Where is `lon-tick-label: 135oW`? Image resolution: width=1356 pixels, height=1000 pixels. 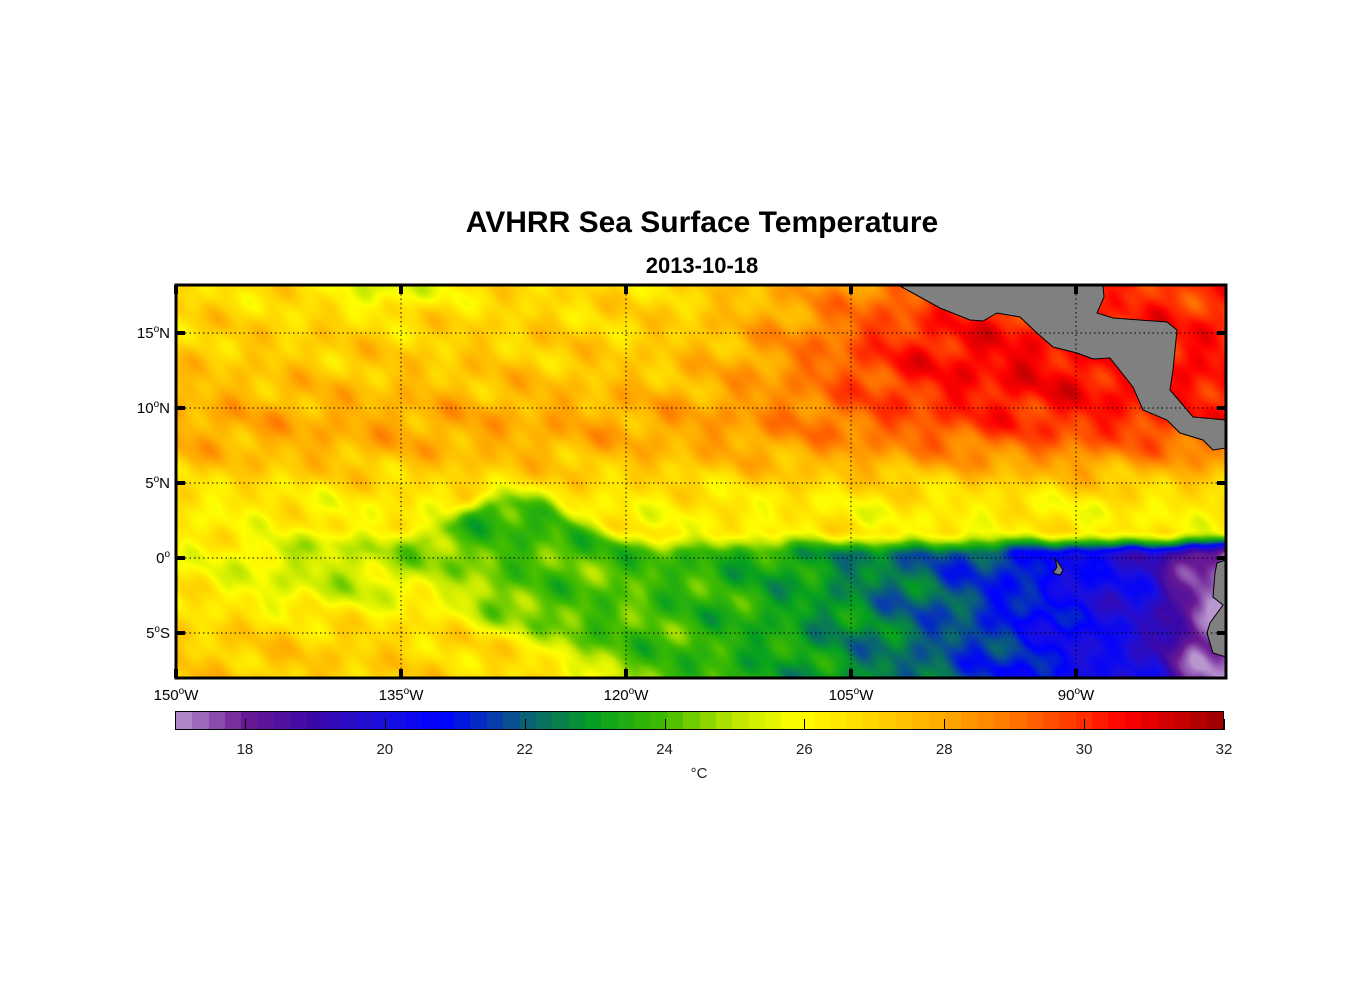 lon-tick-label: 135oW is located at coordinates (401, 695).